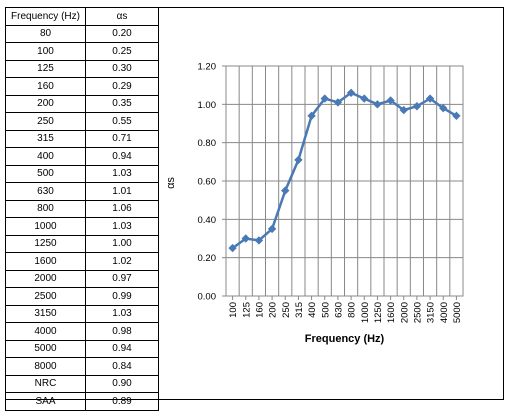 The width and height of the screenshot is (512, 412). I want to click on table-row: NRC 0.90, so click(82, 383).